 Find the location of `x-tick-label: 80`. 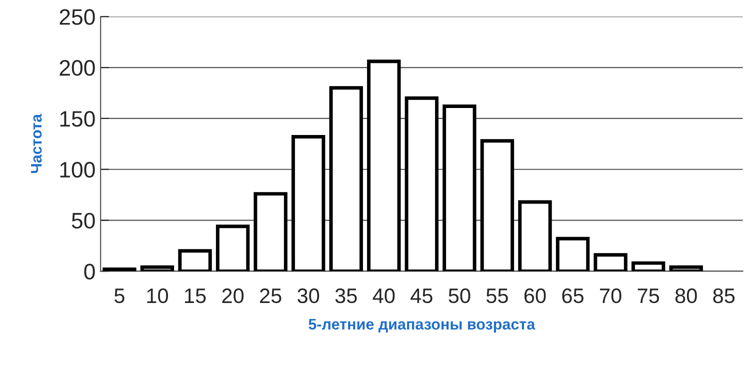

x-tick-label: 80 is located at coordinates (686, 296).